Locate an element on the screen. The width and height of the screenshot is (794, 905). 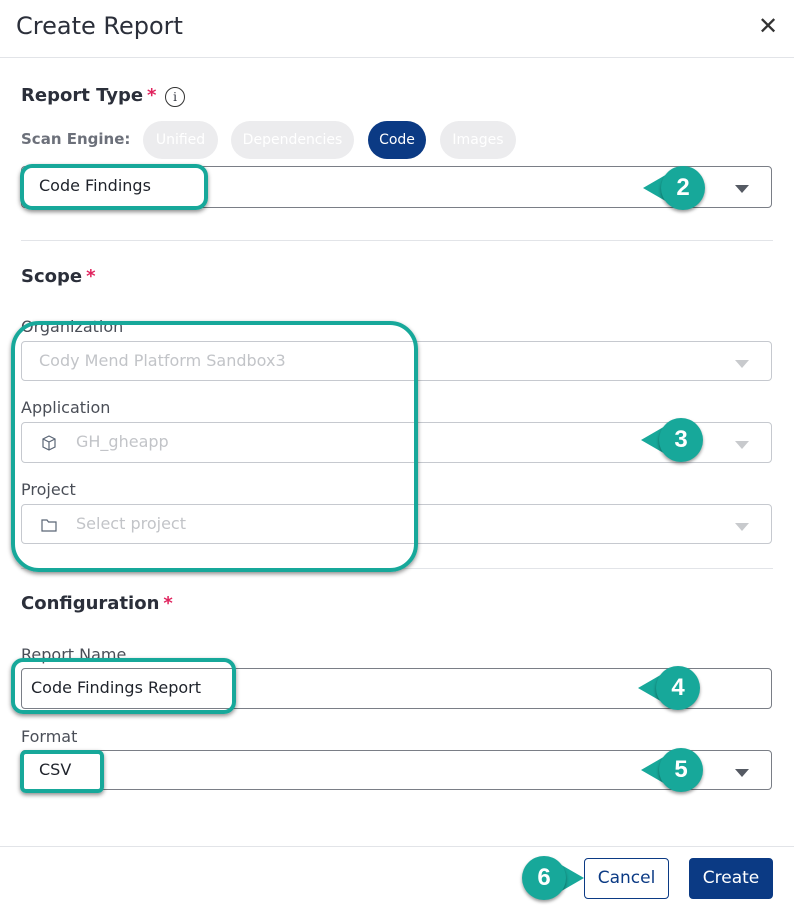
configuration-heading-text: Configuration is located at coordinates (90, 603).